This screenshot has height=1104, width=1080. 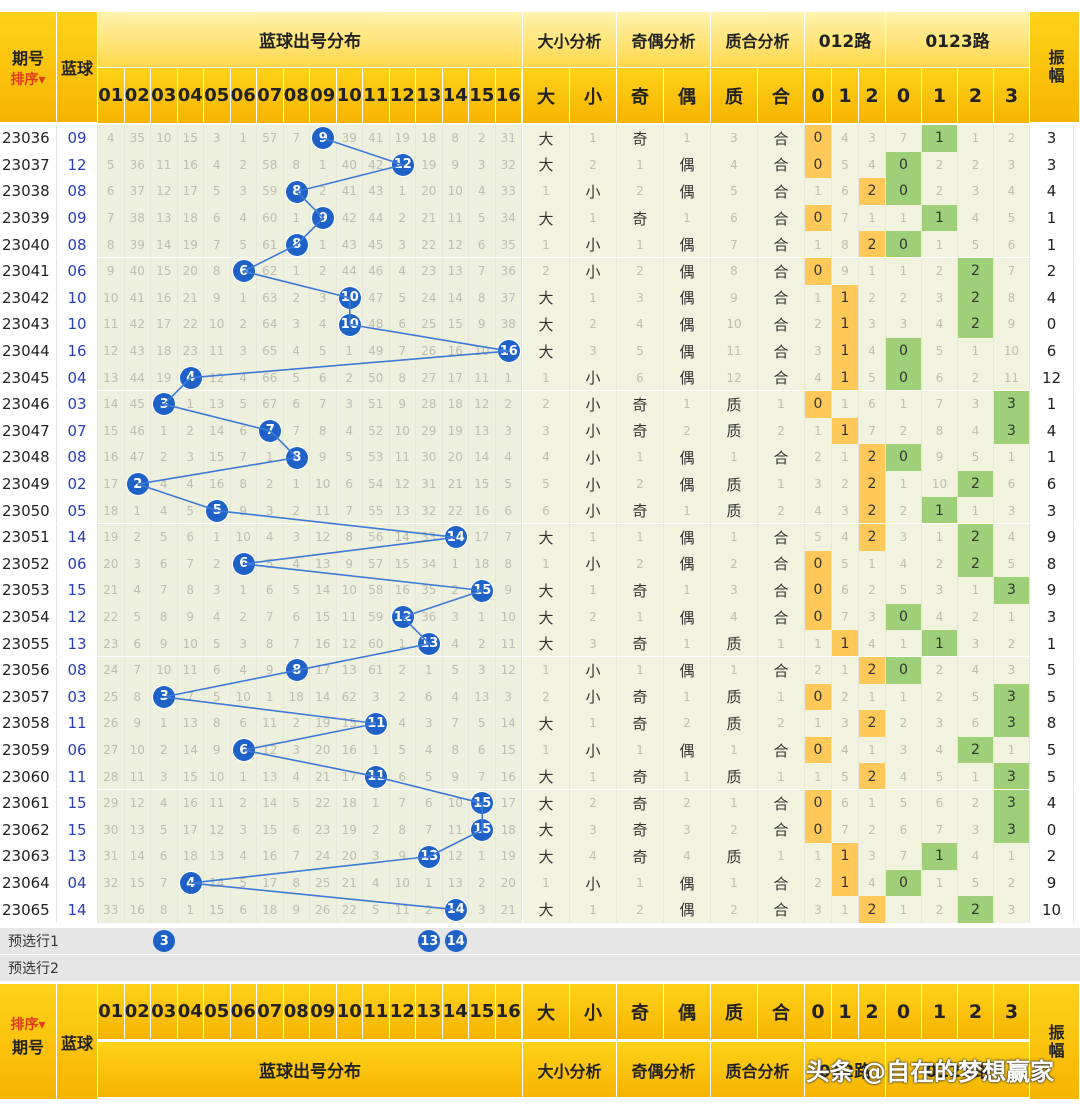 I want to click on r0123-cell: 9, so click(x=1012, y=324).